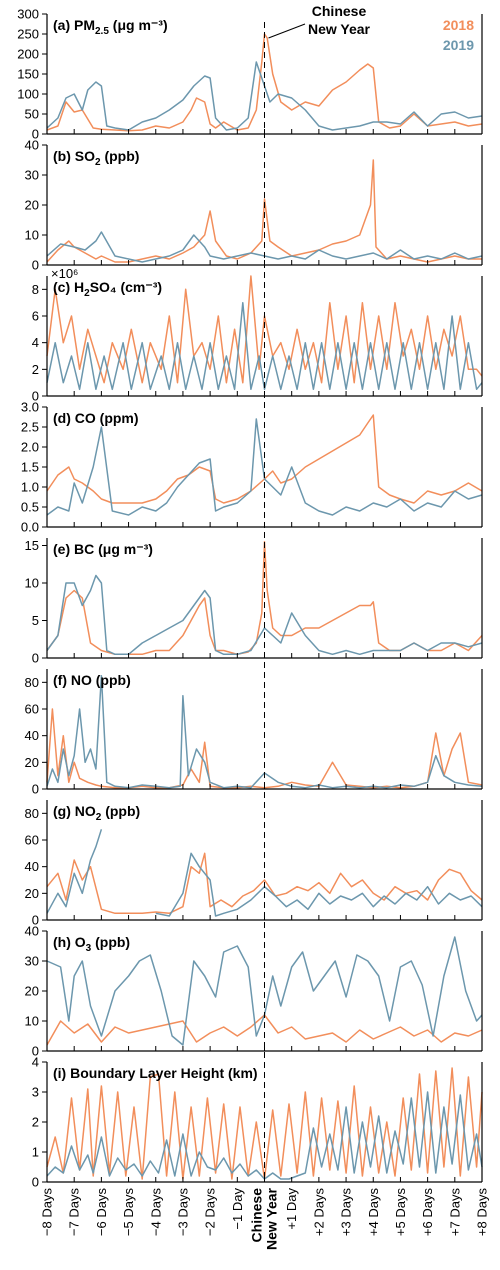 Image resolution: width=500 pixels, height=1270 pixels. I want to click on panel-title: (g) NO2 (ppb), so click(96, 813).